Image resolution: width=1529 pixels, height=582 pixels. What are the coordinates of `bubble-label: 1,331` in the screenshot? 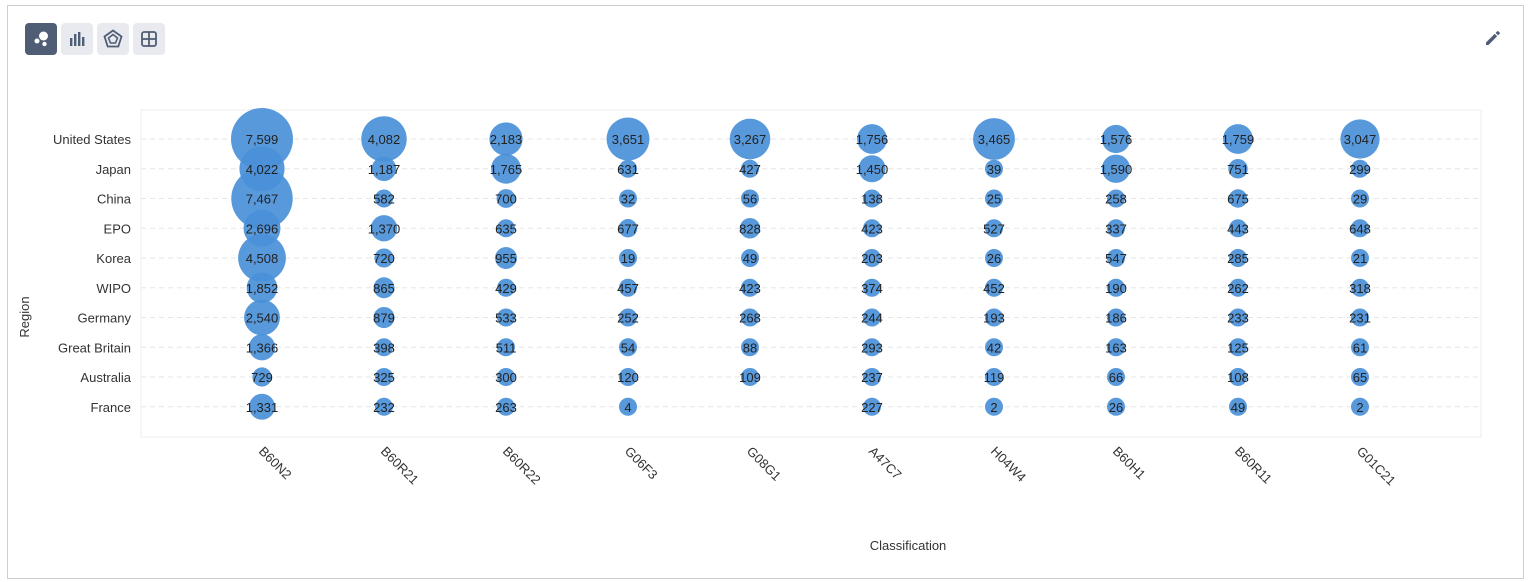 It's located at (262, 407).